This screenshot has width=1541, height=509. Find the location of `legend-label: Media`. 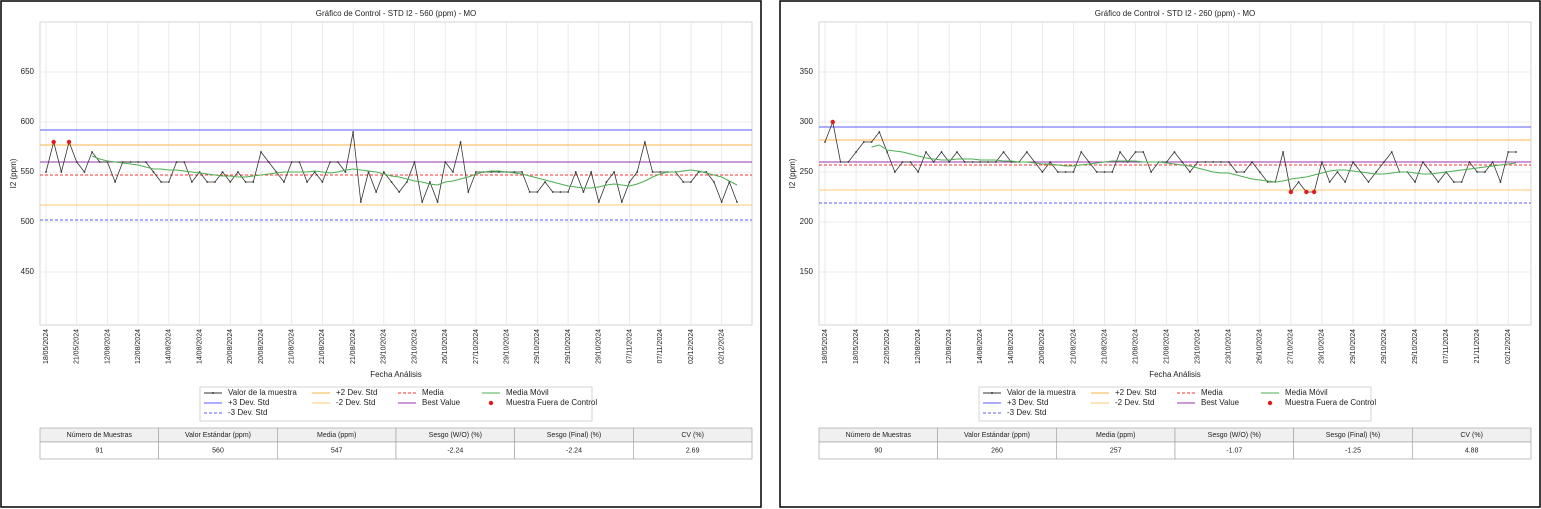

legend-label: Media is located at coordinates (433, 392).